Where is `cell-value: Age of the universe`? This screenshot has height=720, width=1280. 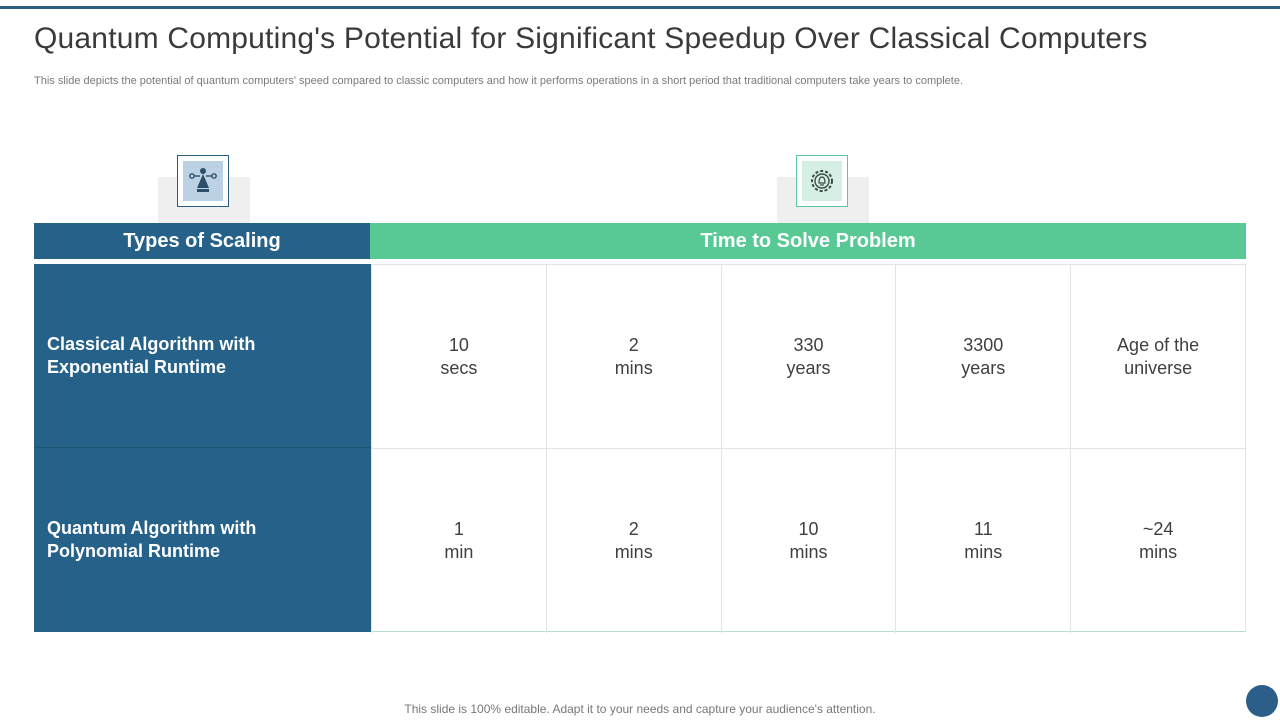 cell-value: Age of the universe is located at coordinates (1158, 356).